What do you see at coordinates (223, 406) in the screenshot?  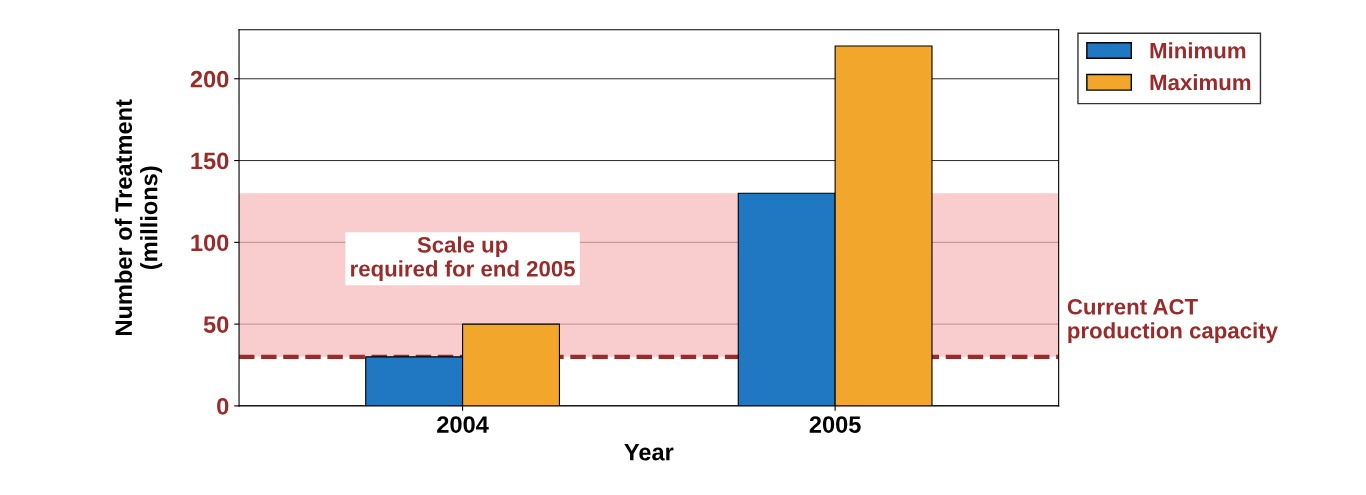 I see `y-tick-label: 0` at bounding box center [223, 406].